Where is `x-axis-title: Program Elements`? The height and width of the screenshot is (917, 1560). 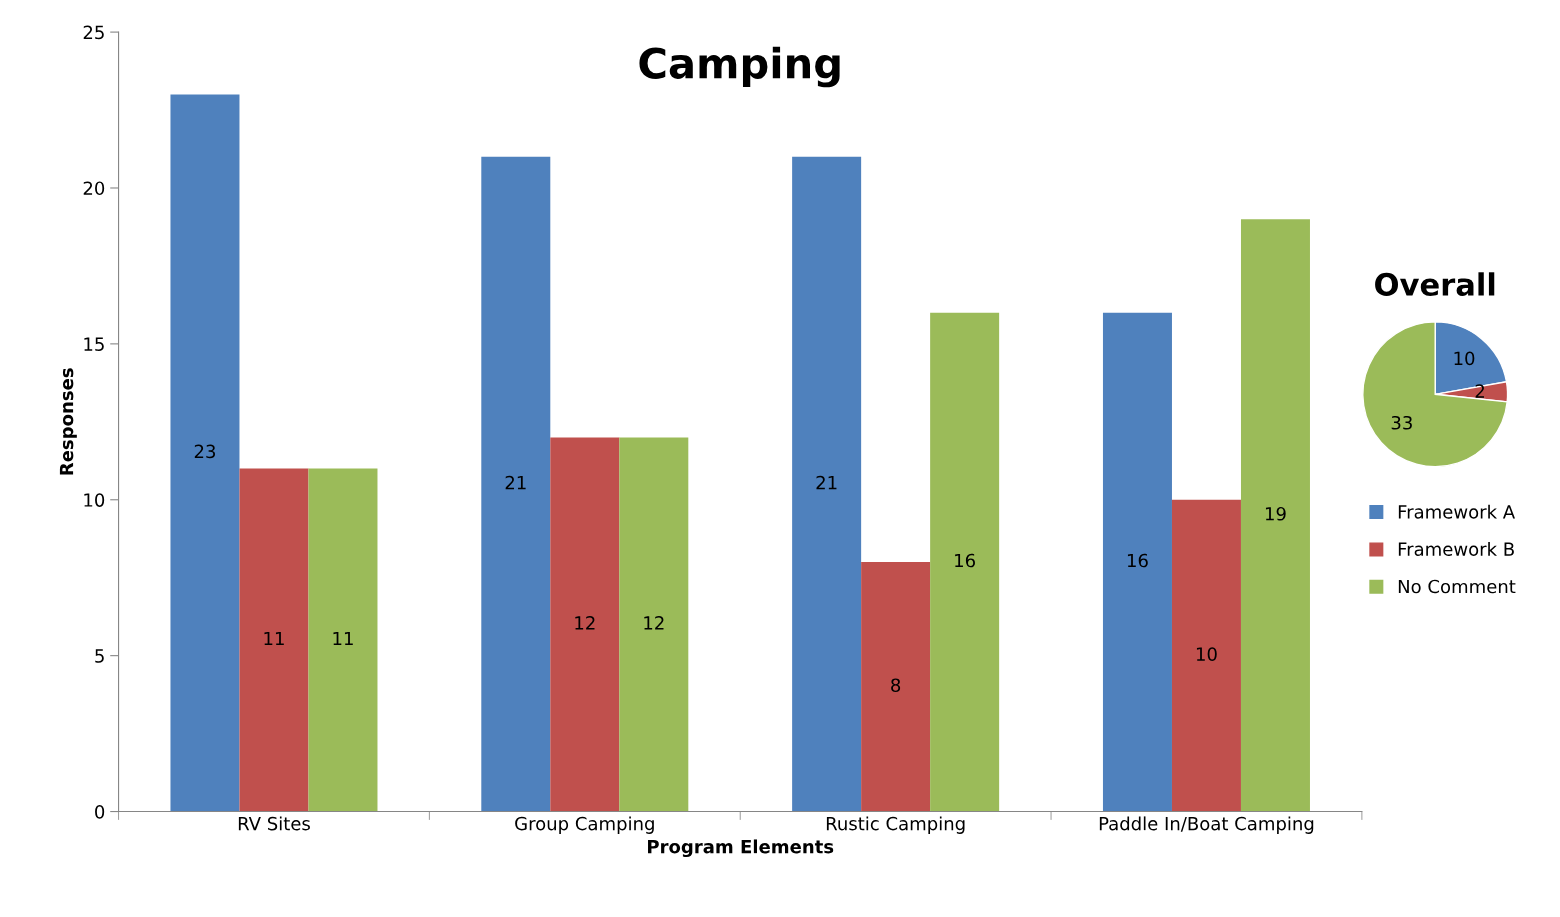 x-axis-title: Program Elements is located at coordinates (741, 848).